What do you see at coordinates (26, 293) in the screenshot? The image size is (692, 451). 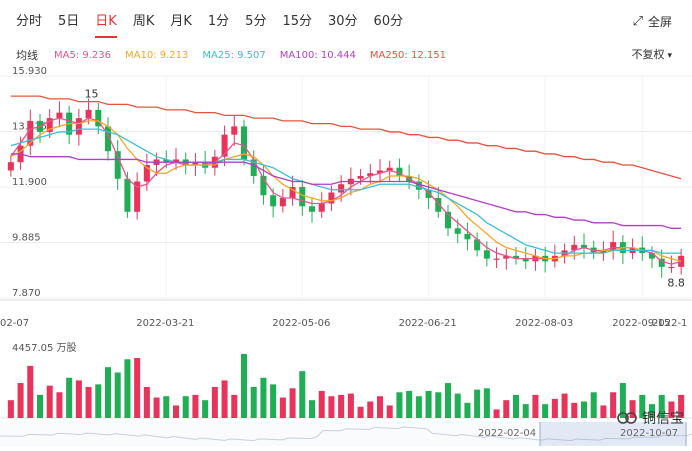 I see `y-tick-label-4: 7.870` at bounding box center [26, 293].